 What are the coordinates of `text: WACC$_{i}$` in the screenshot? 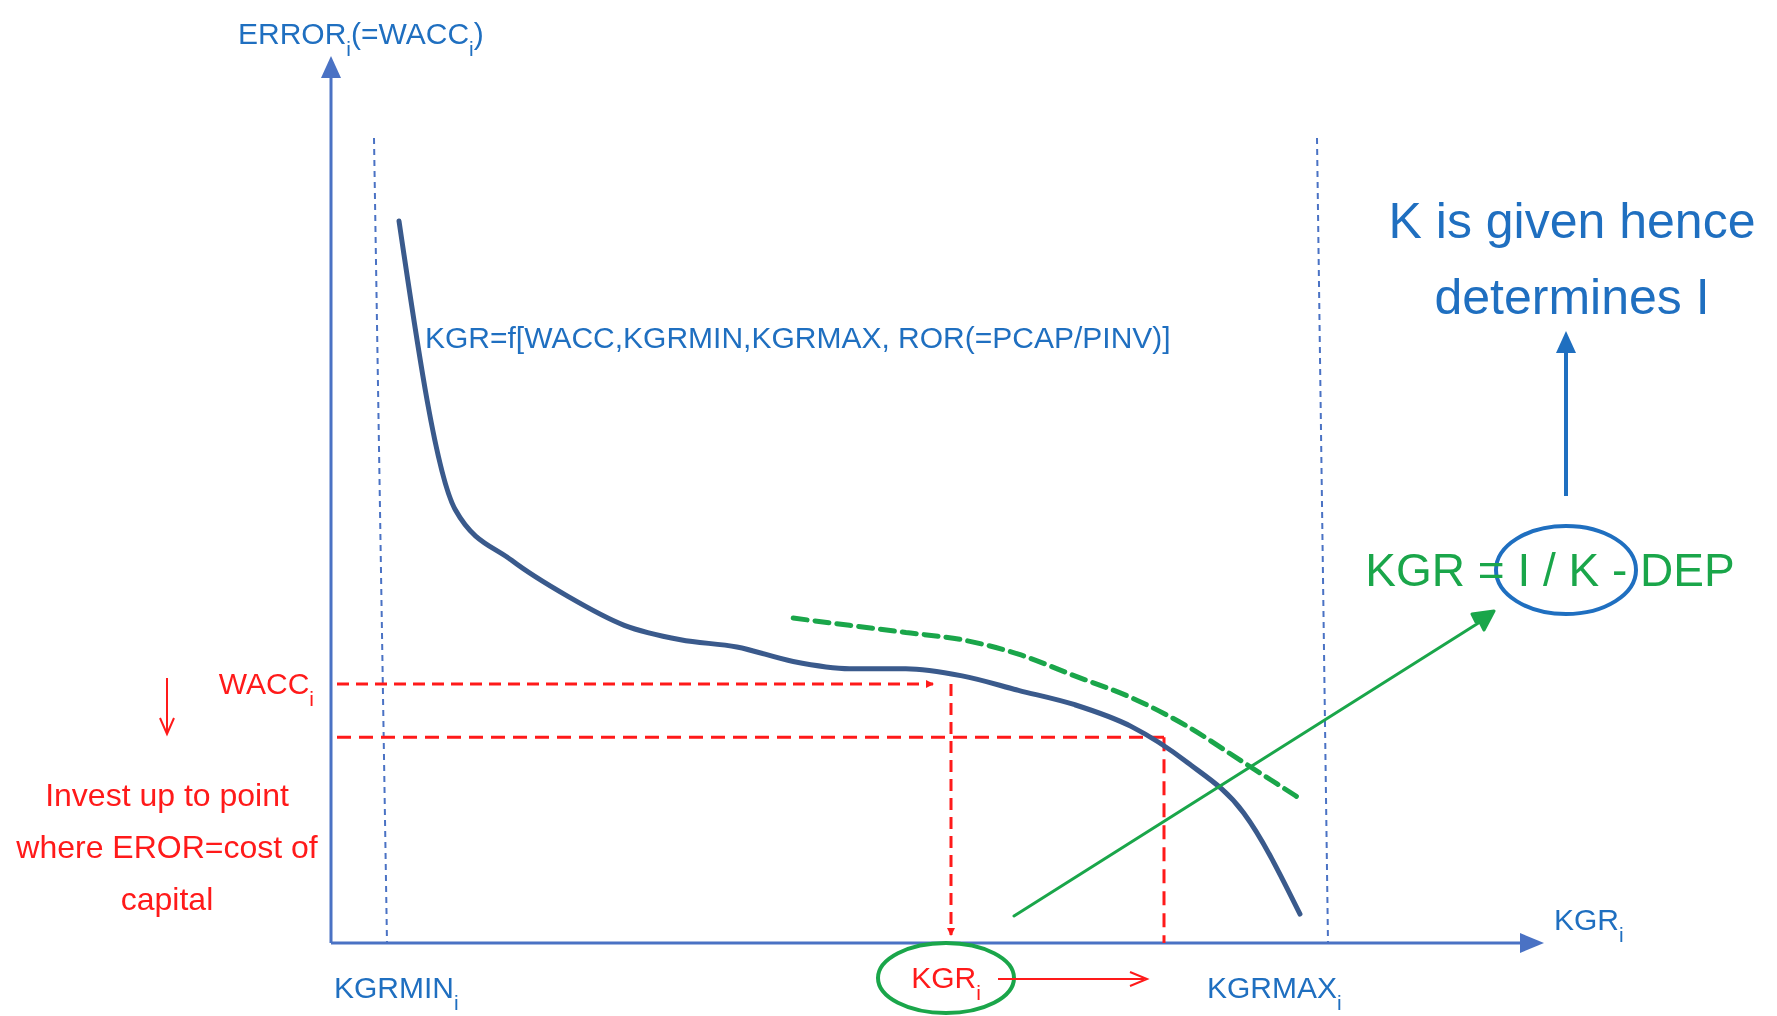 It's located at (266, 688).